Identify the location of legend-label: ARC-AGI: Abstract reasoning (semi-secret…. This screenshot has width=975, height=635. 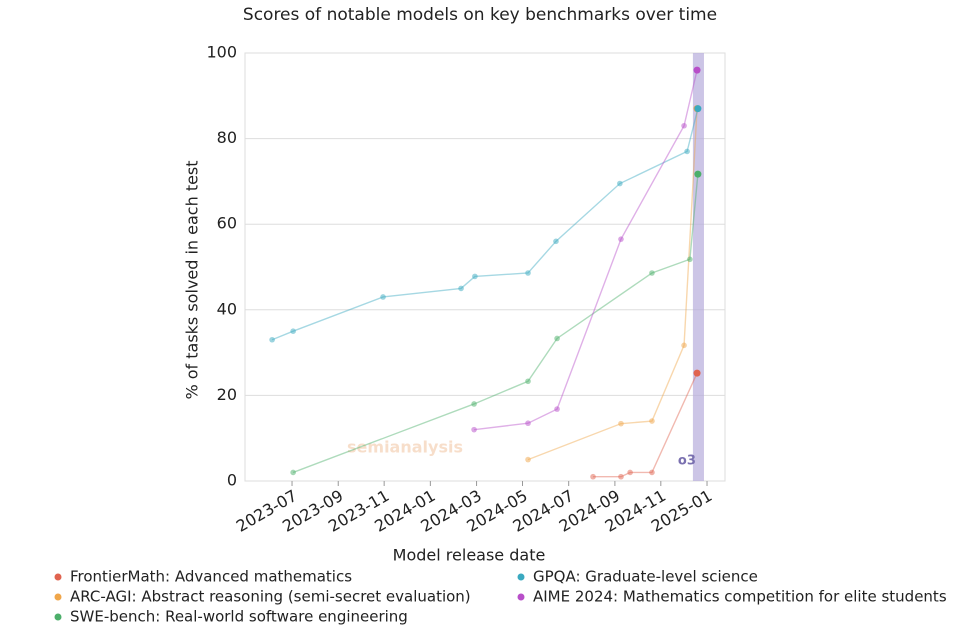
(270, 597).